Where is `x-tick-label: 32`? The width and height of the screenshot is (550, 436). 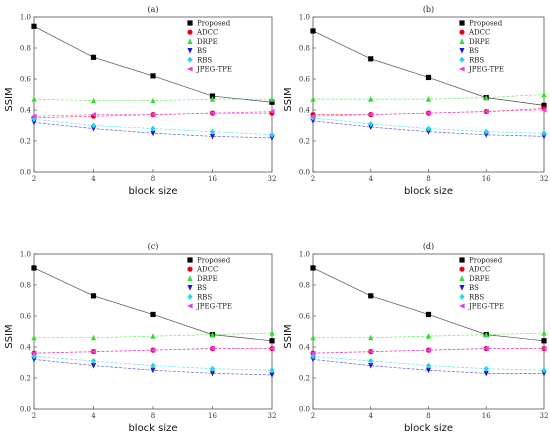
x-tick-label: 32 is located at coordinates (272, 179).